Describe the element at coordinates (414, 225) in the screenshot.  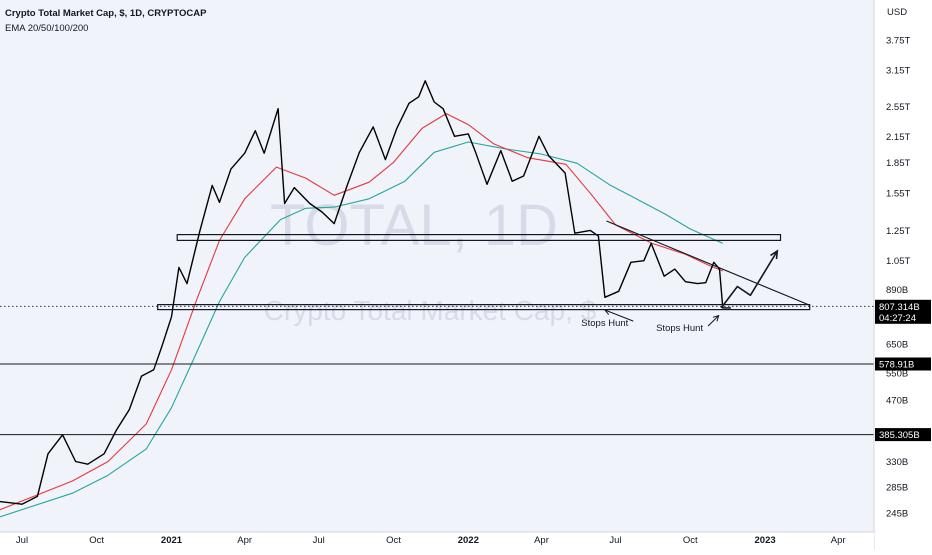
I see `watermark-symbol: TOTAL, 1D` at that location.